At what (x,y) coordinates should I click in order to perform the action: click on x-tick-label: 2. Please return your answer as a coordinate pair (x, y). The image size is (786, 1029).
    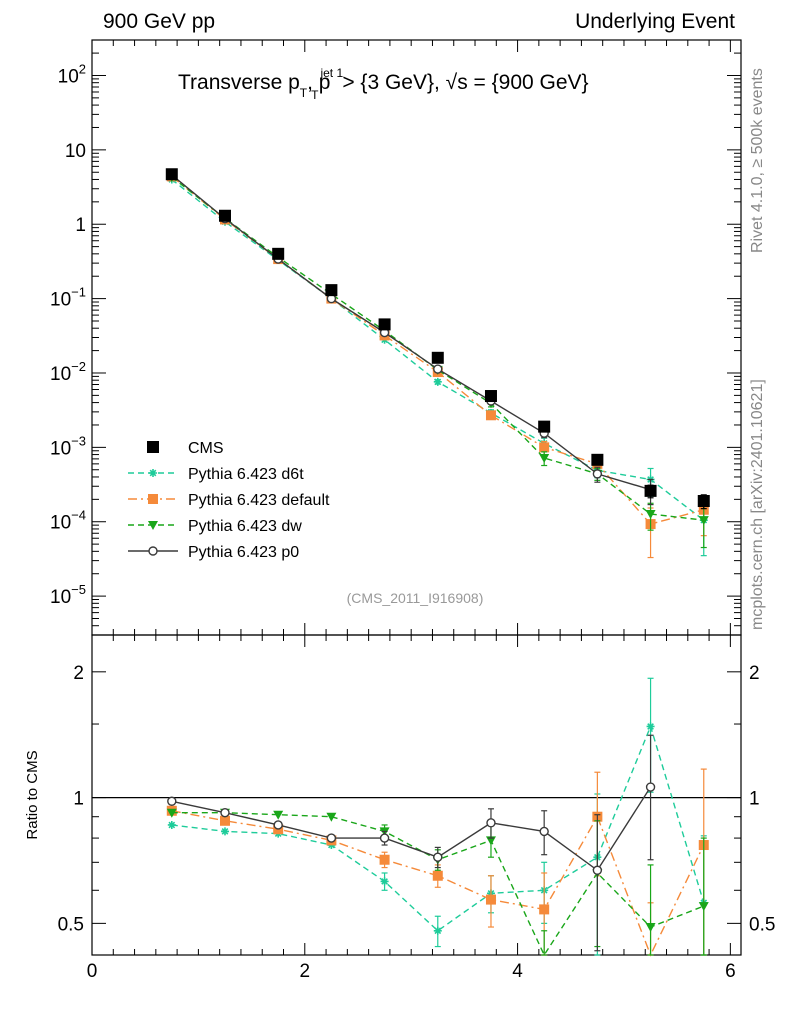
    Looking at the image, I should click on (304, 971).